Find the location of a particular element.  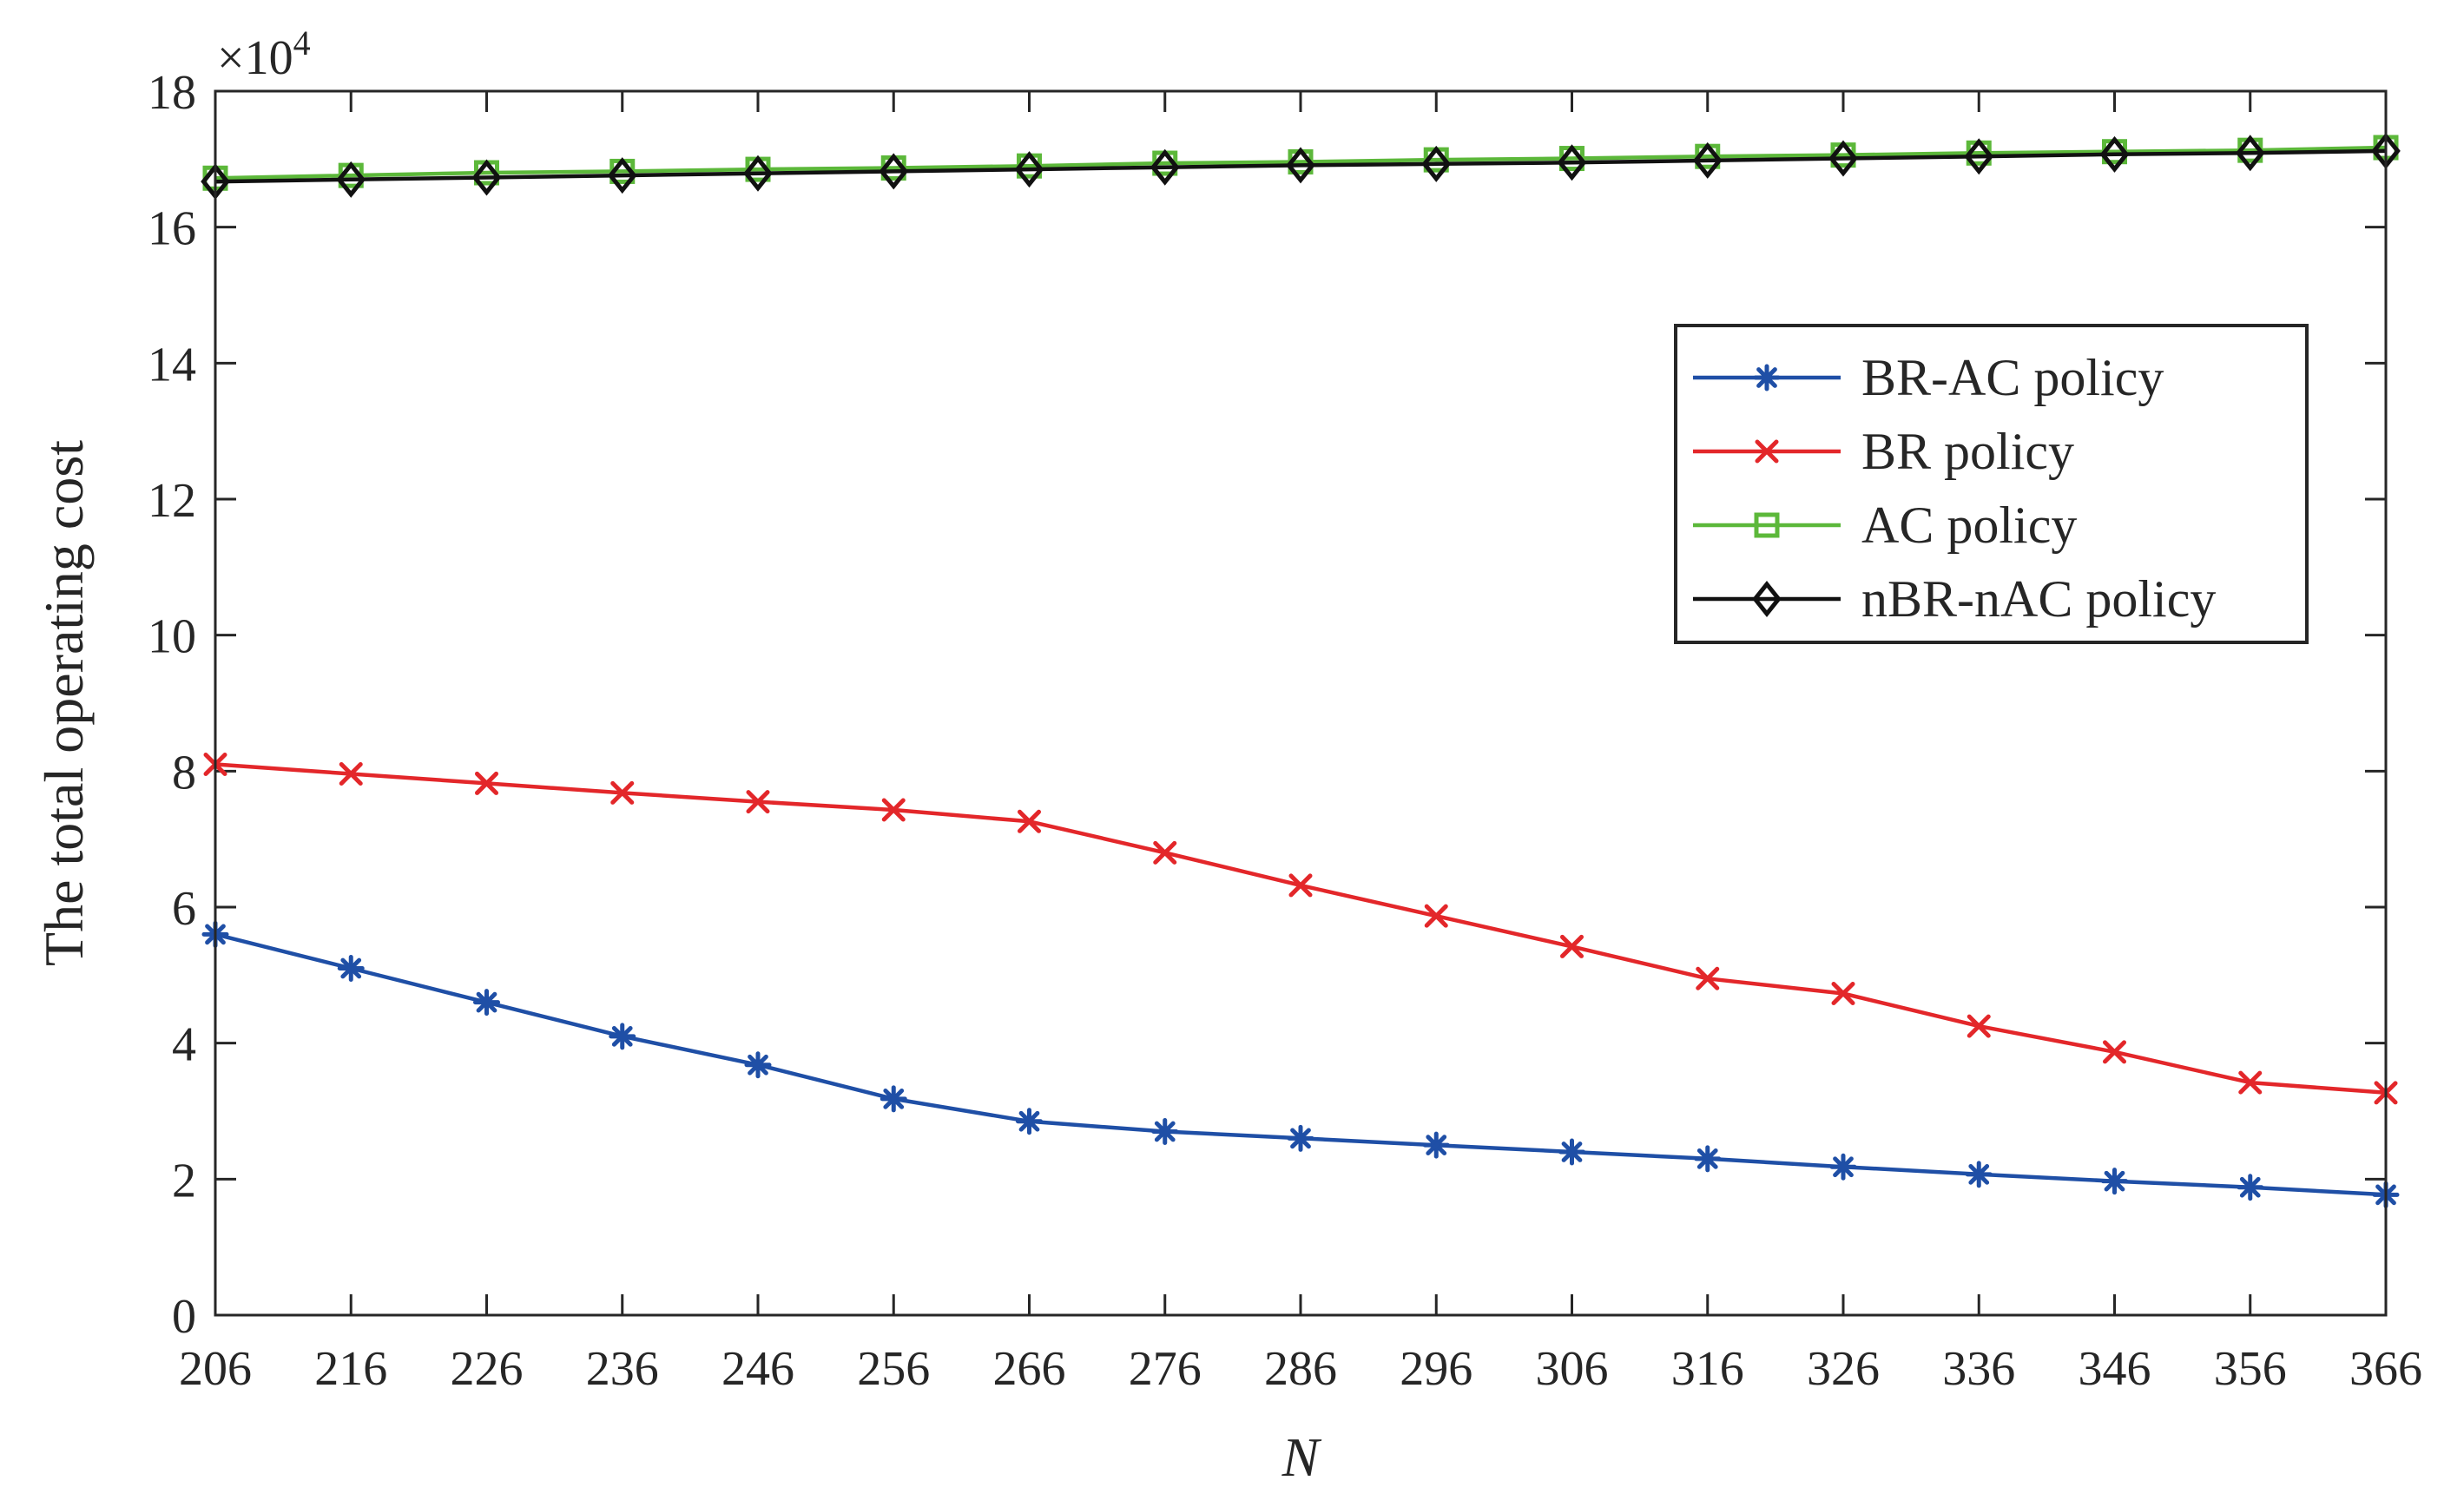

x-tick-label: 266 is located at coordinates (1029, 1369).